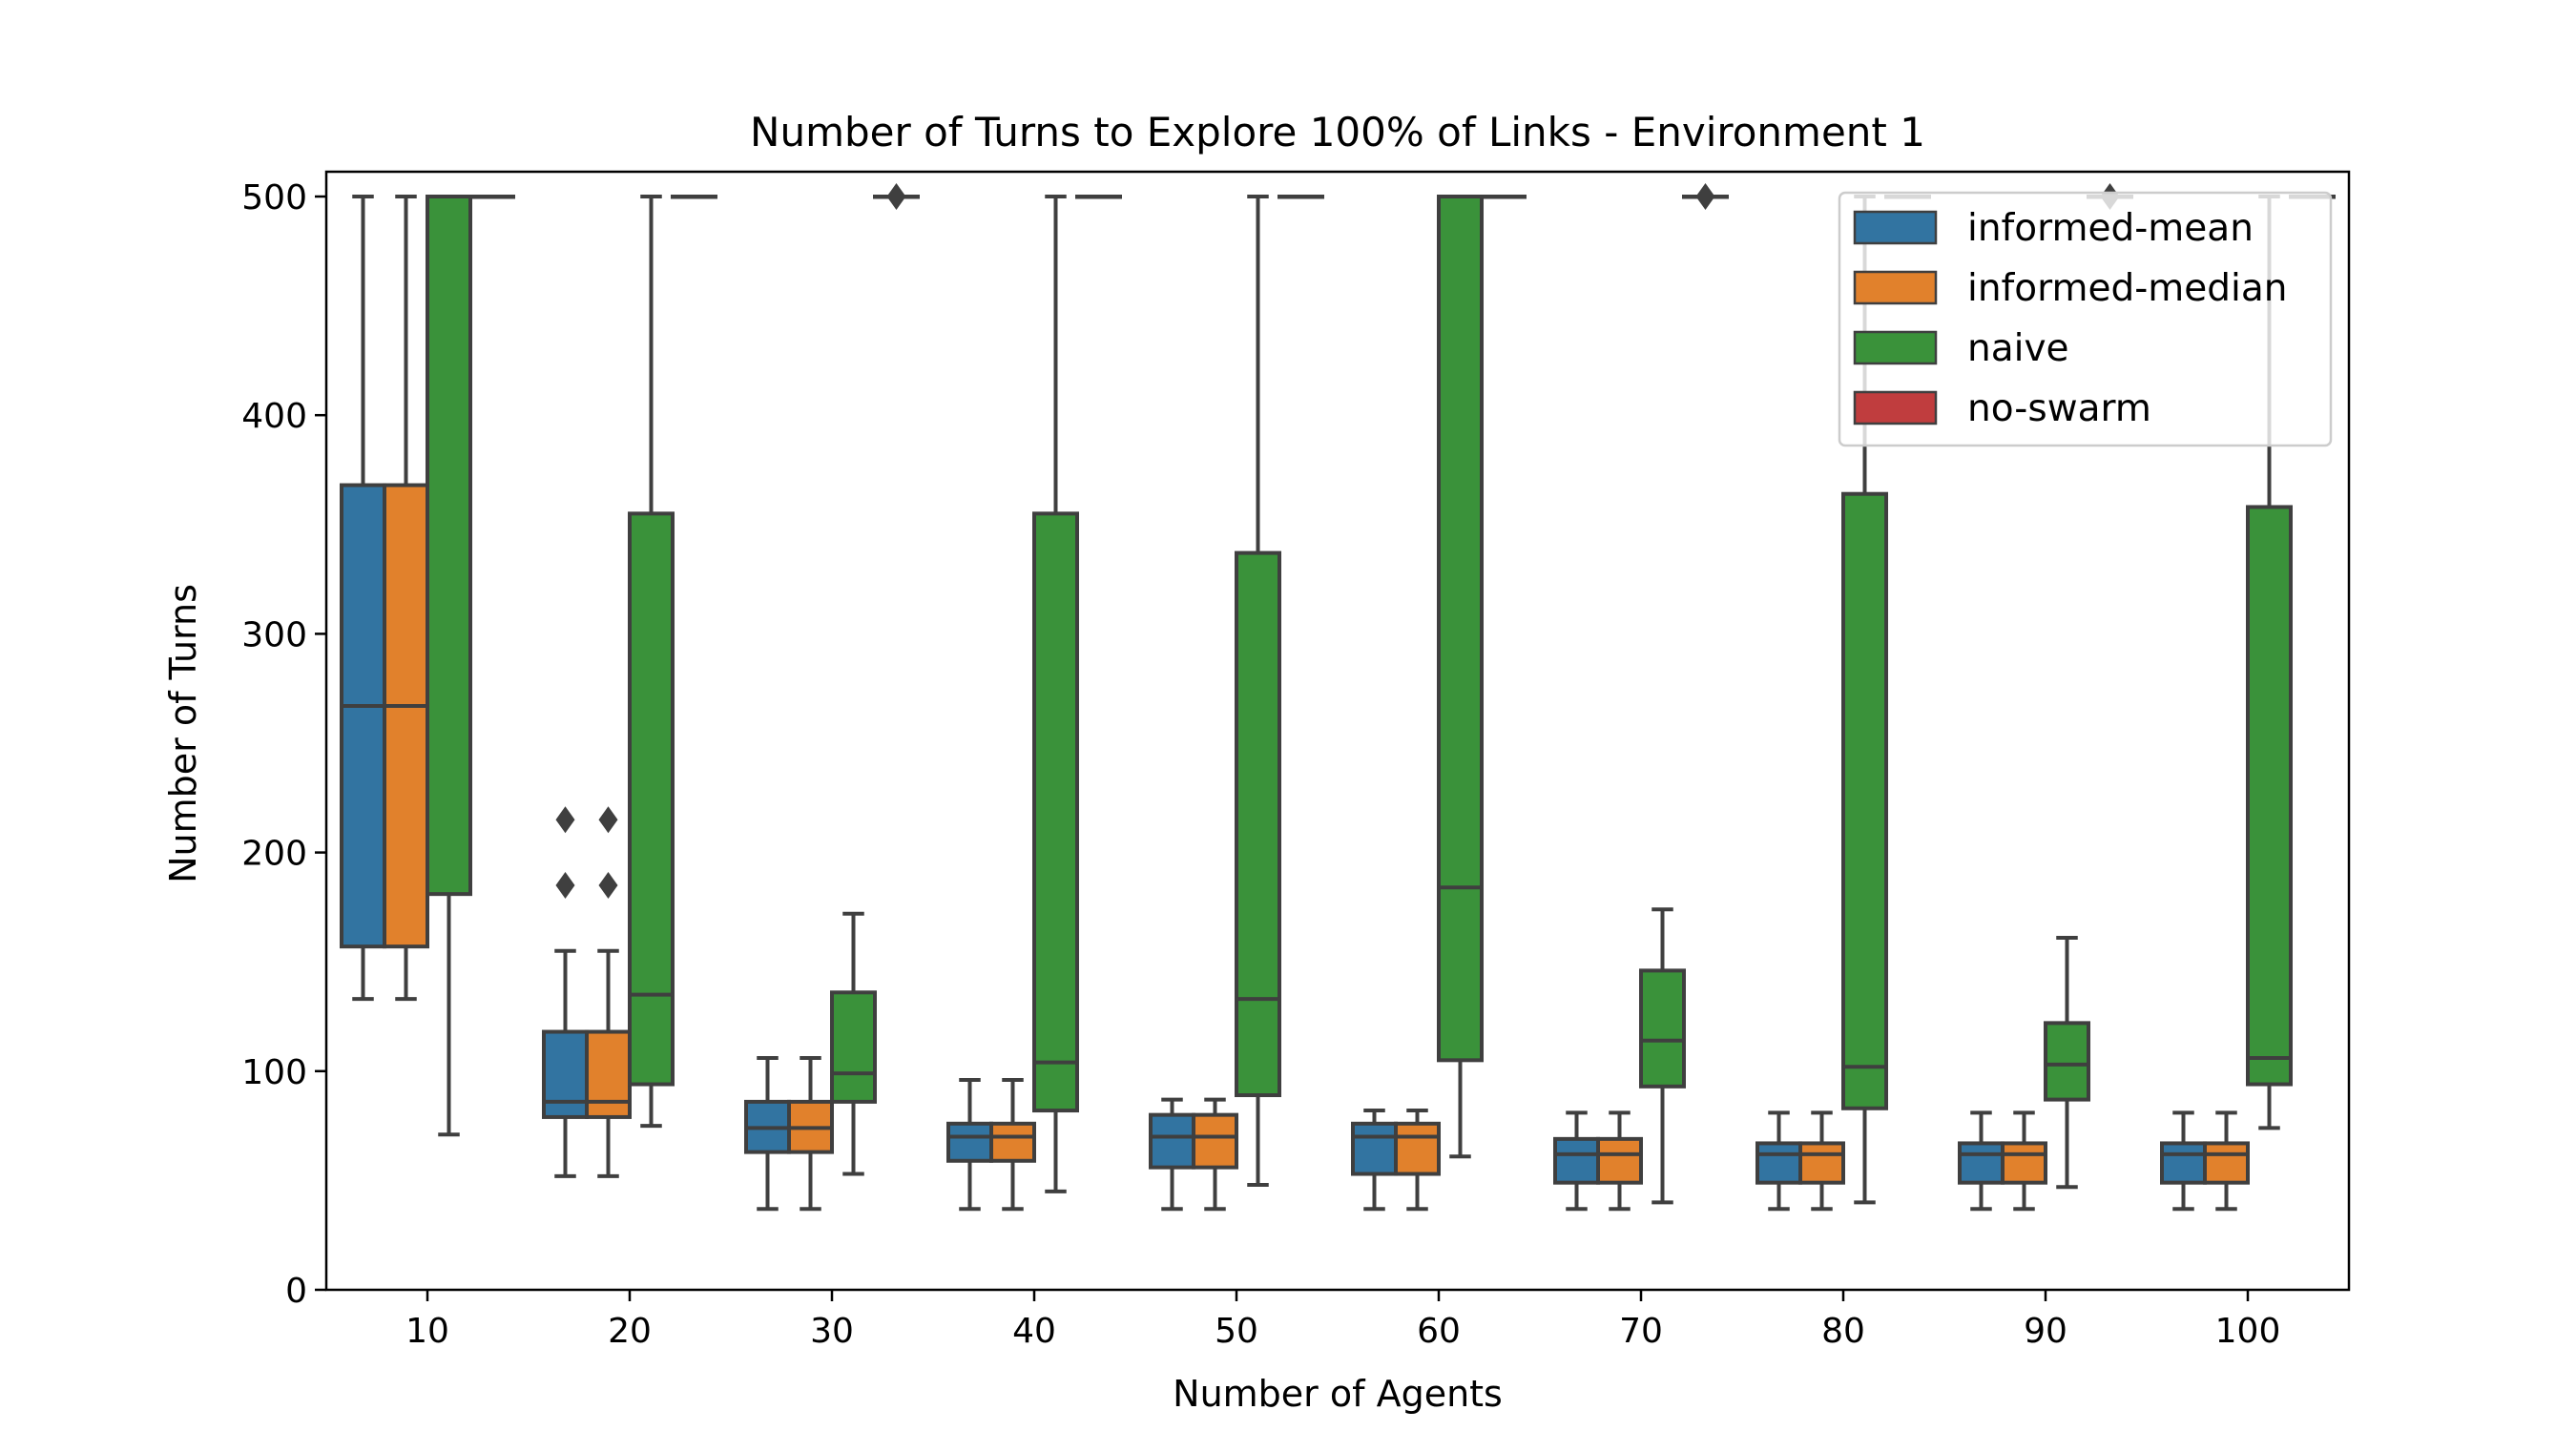 The width and height of the screenshot is (2576, 1431). What do you see at coordinates (2248, 1331) in the screenshot?
I see `x-tick-label: 100` at bounding box center [2248, 1331].